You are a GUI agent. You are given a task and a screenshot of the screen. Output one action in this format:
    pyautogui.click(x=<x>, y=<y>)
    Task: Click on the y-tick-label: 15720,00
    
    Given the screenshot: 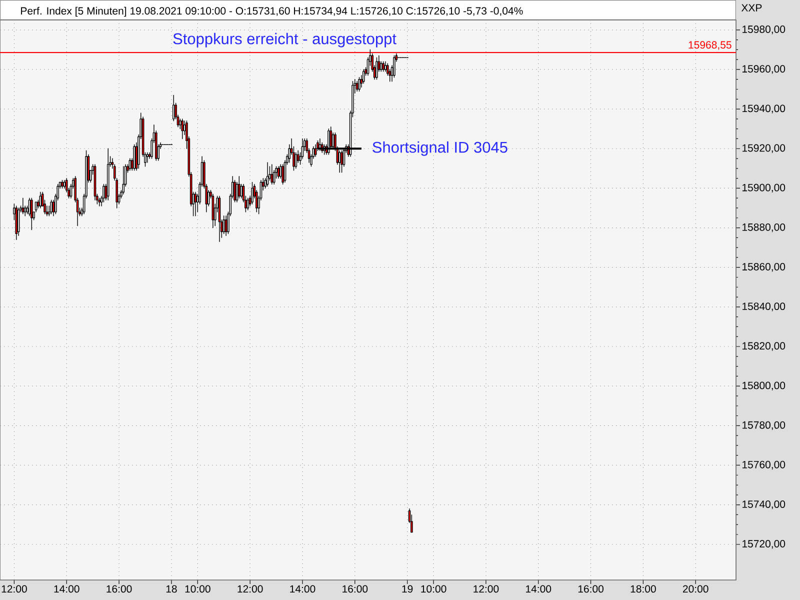 What is the action you would take?
    pyautogui.click(x=764, y=544)
    